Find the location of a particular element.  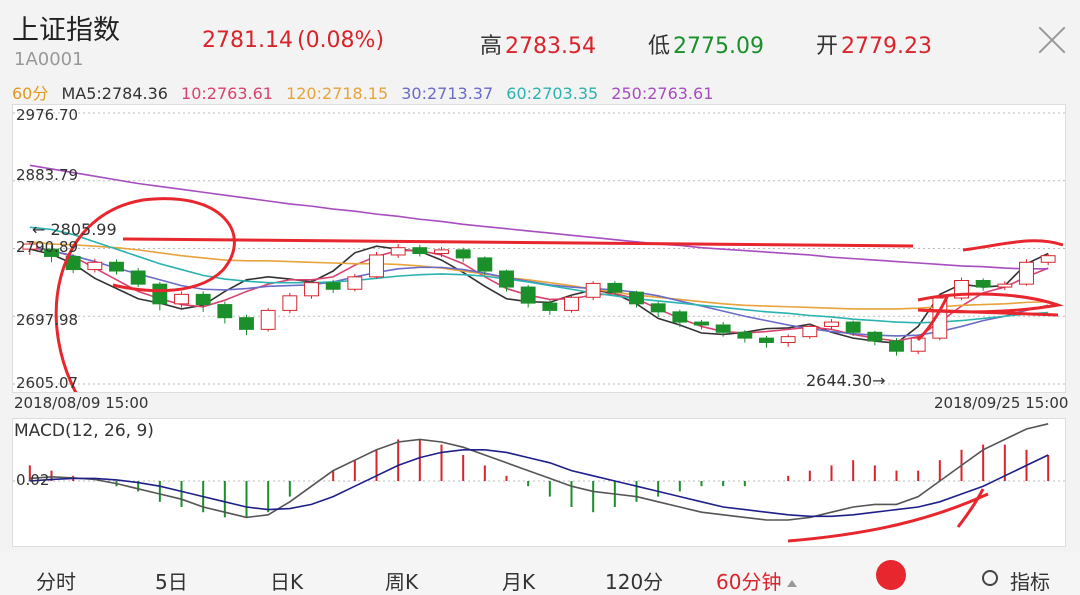

low-price: 低 2775.09 is located at coordinates (706, 46).